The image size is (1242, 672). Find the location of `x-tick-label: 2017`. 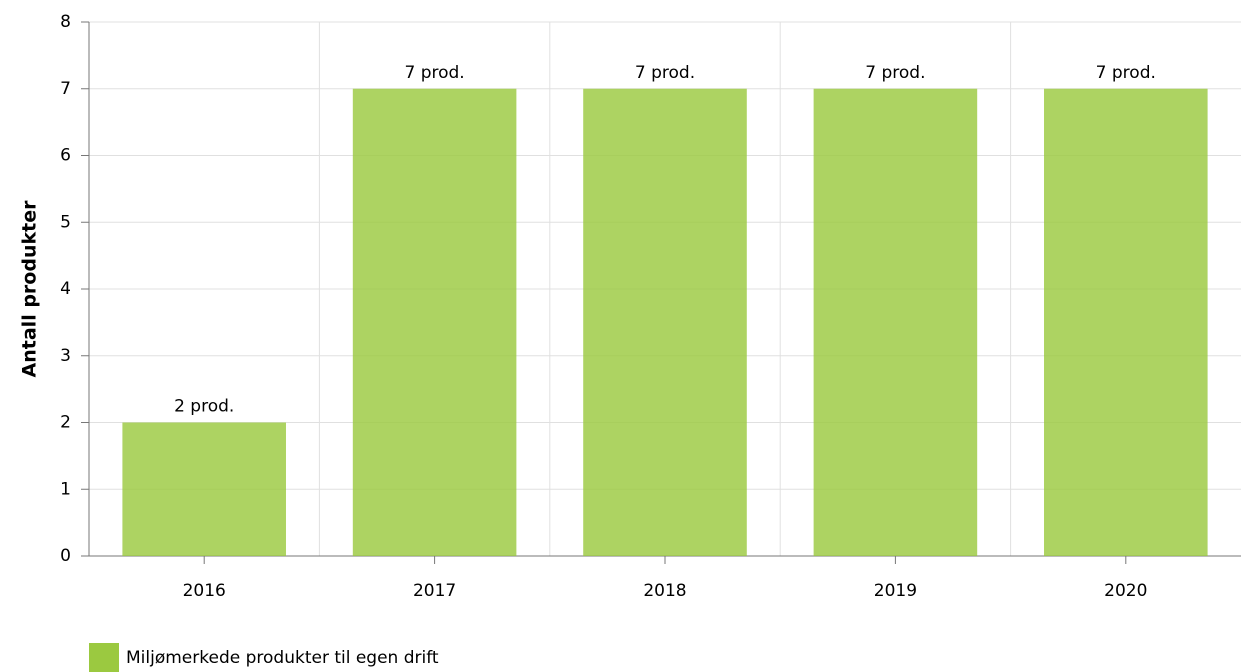

x-tick-label: 2017 is located at coordinates (434, 591).